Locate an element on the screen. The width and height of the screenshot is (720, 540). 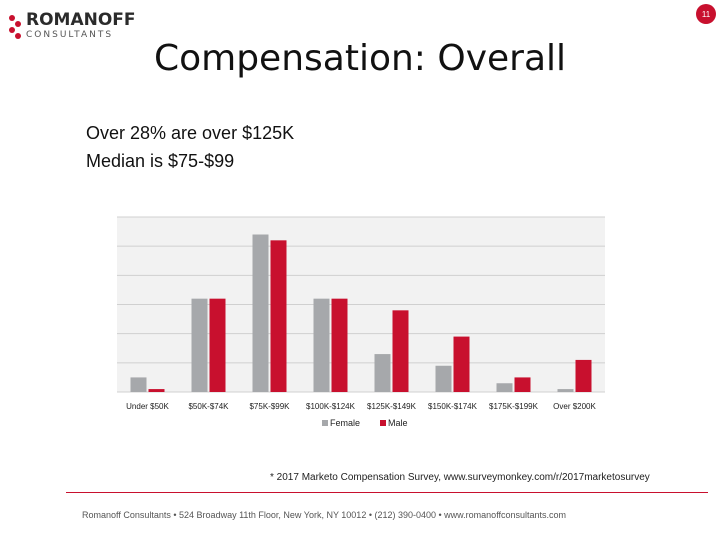
x-tick-label: $150K-$174K is located at coordinates (453, 406).